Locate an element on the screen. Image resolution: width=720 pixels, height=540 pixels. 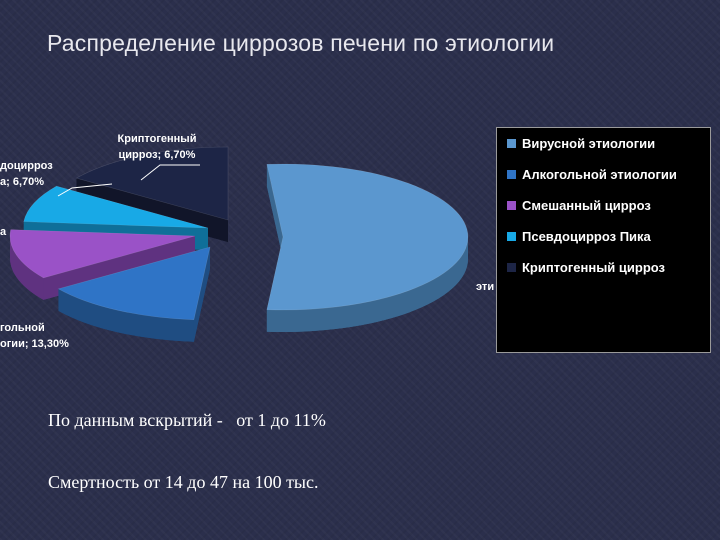
legend-label-alcoholic: Алкогольной этиологии is located at coordinates (599, 174).